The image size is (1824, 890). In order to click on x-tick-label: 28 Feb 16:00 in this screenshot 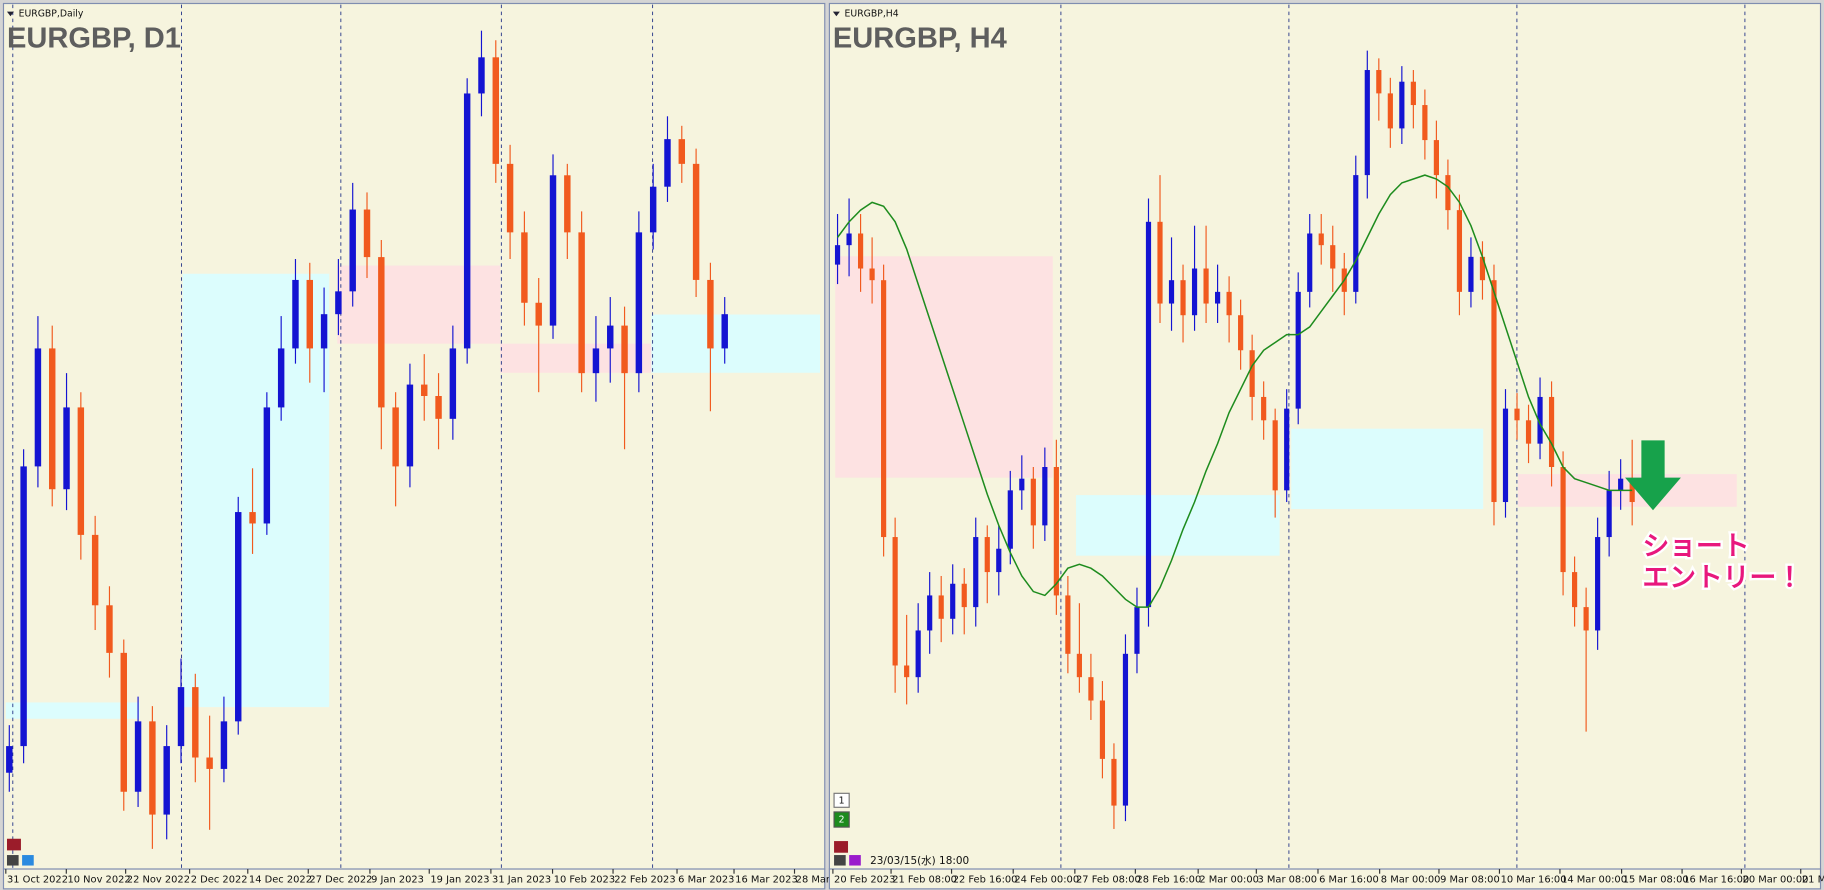, I will do `click(1169, 880)`.